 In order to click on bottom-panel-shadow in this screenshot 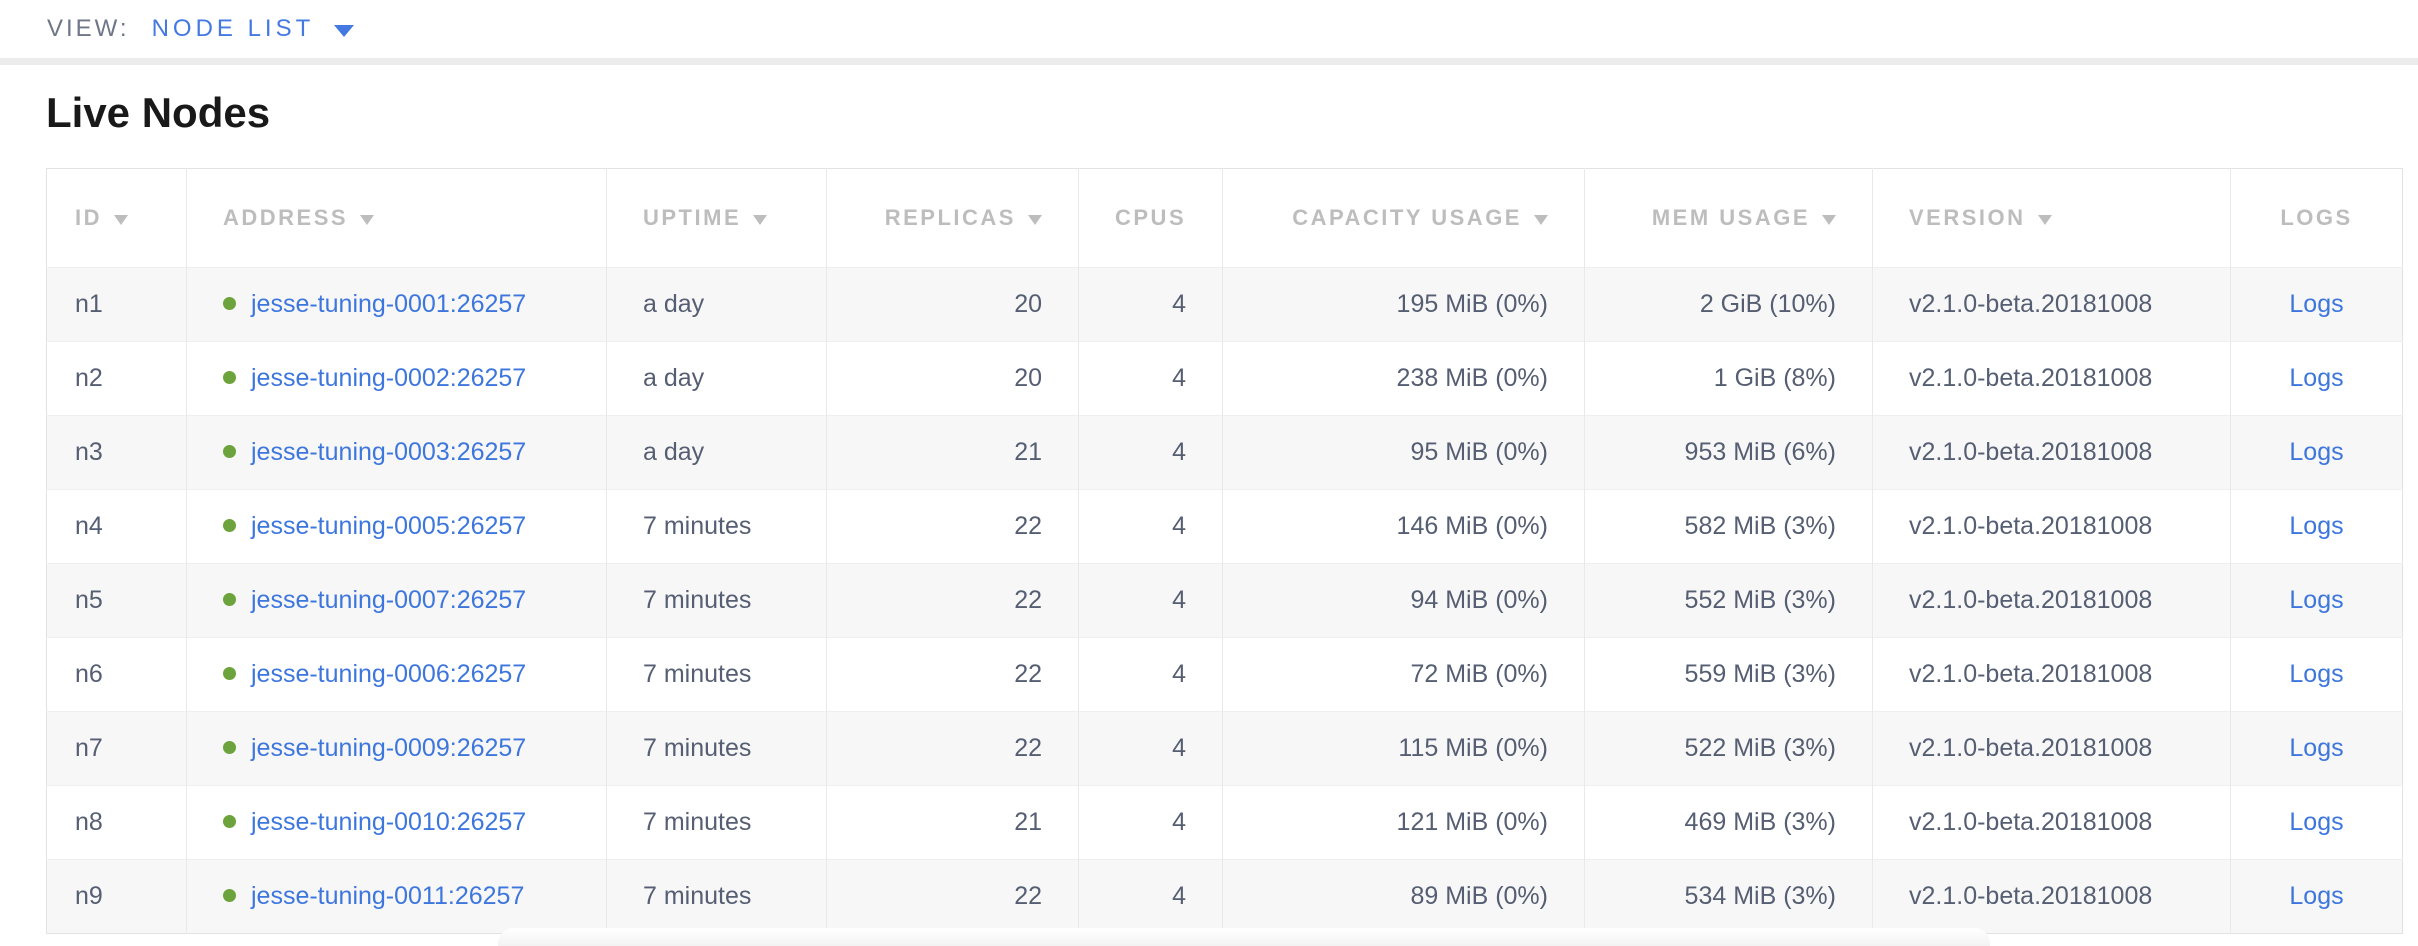, I will do `click(1244, 937)`.